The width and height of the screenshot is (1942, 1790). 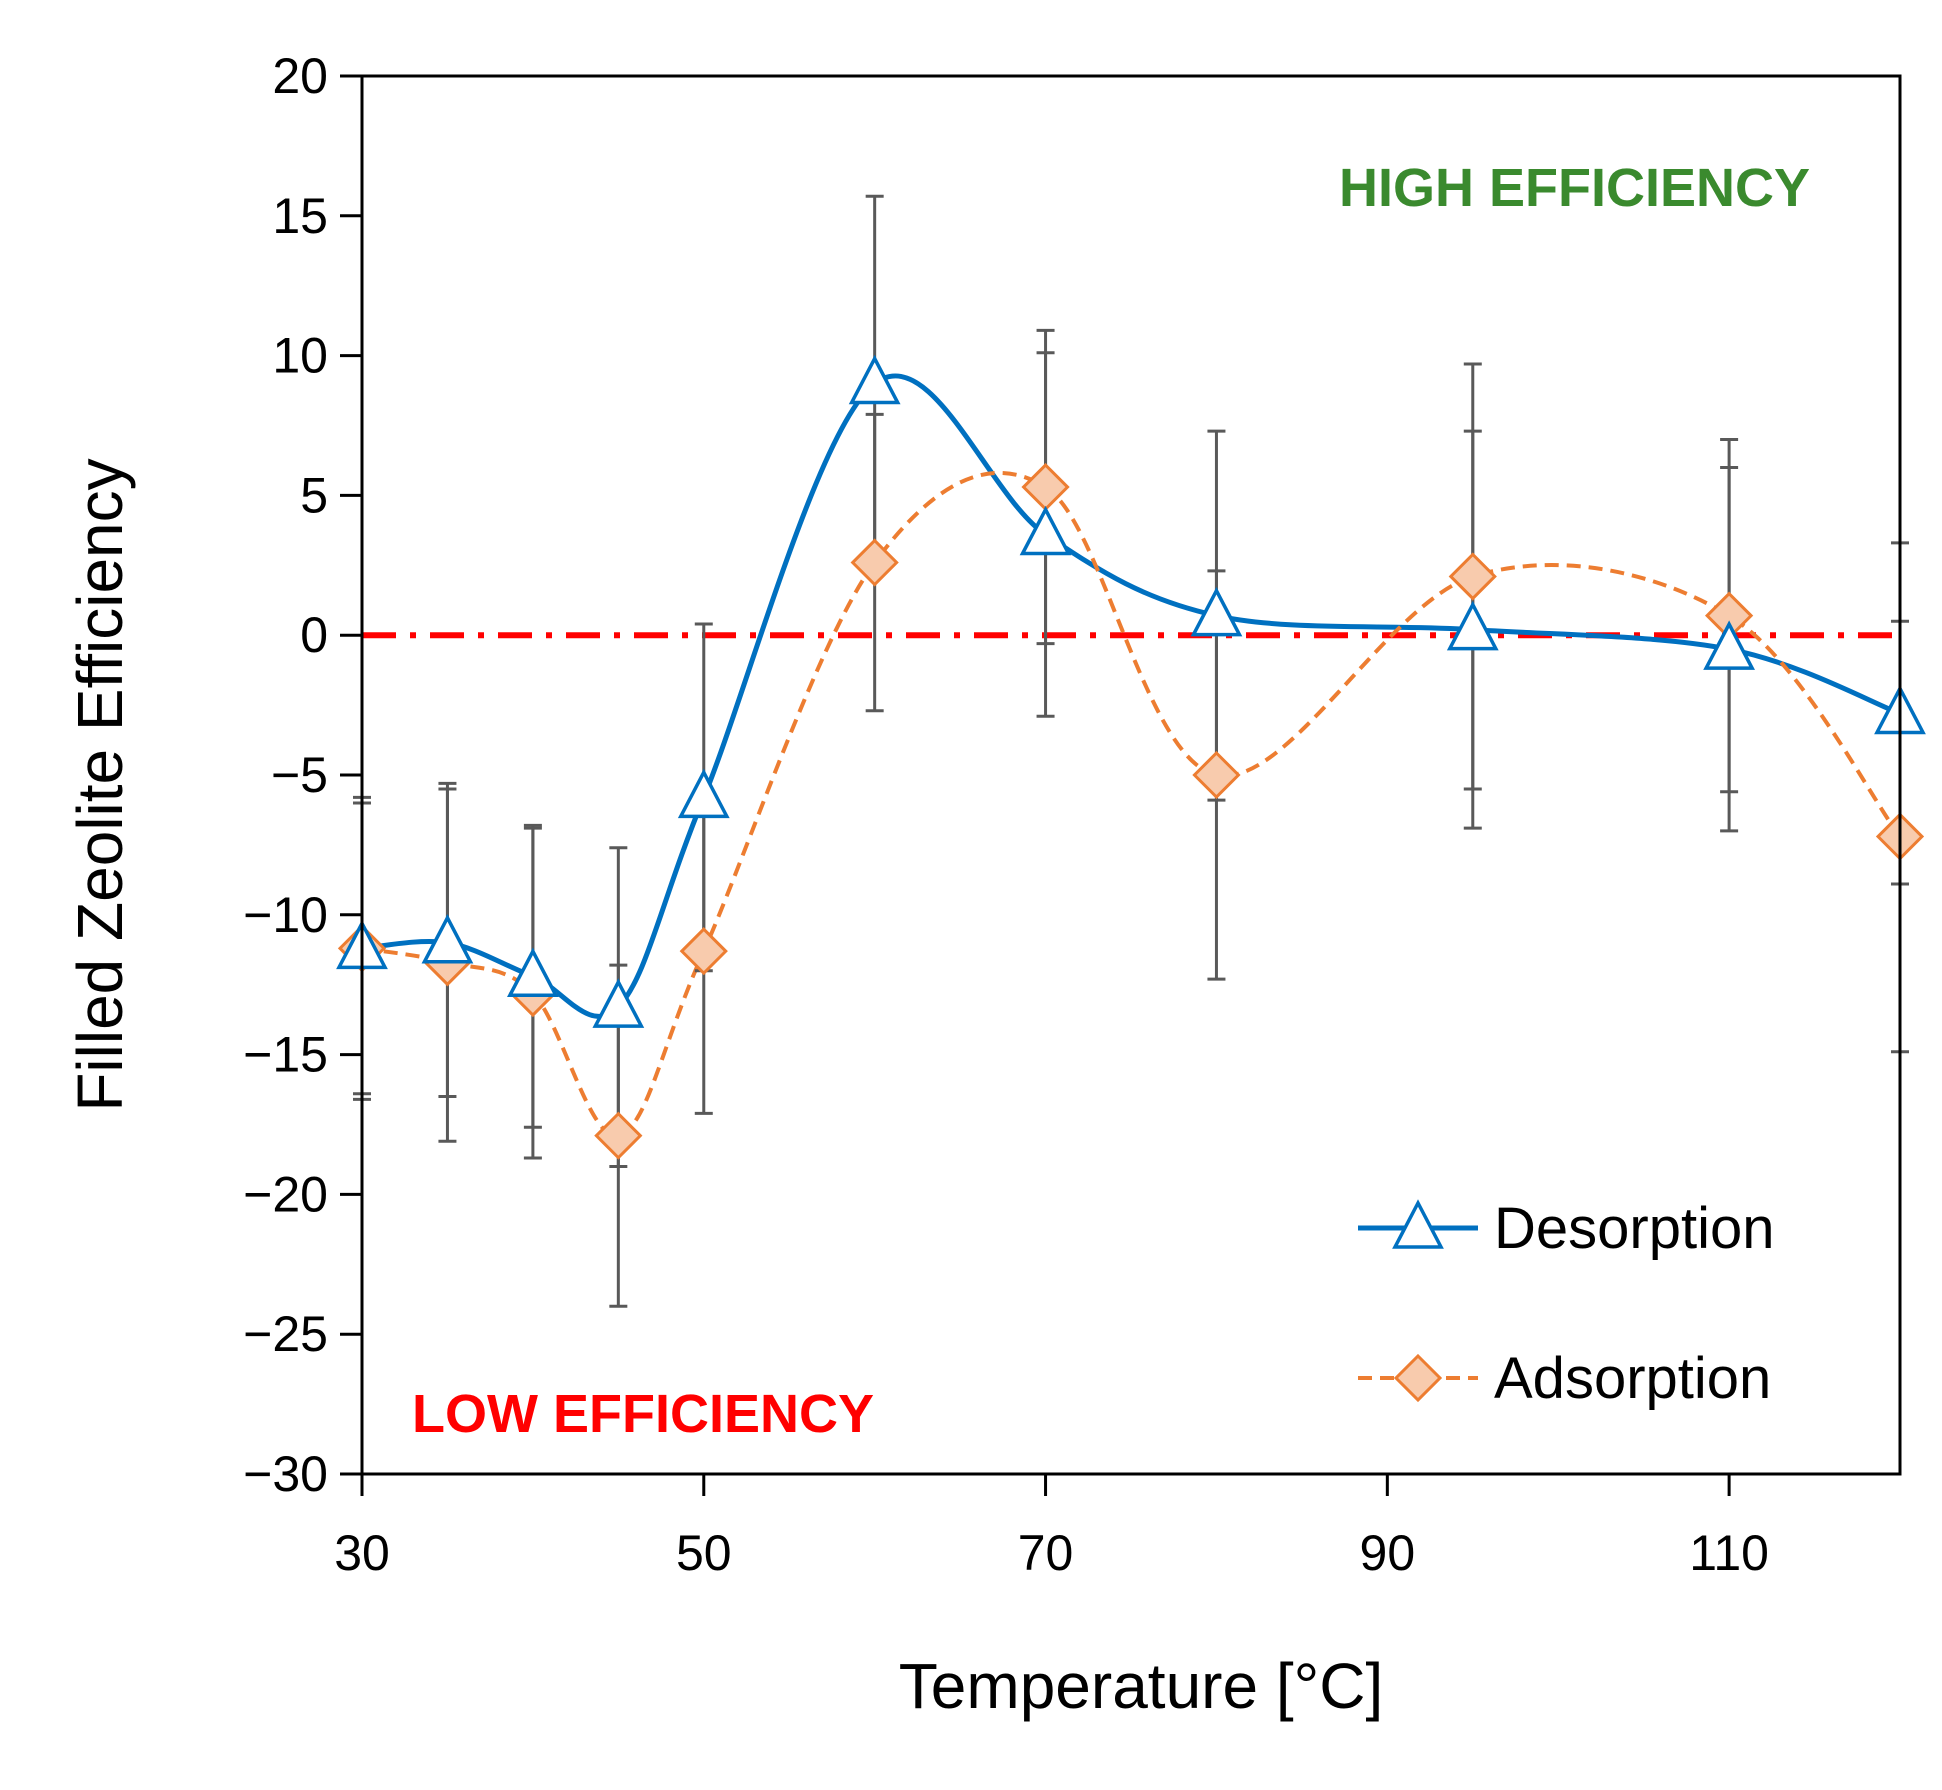 What do you see at coordinates (285, 1474) in the screenshot?
I see `y-tick-label: −30` at bounding box center [285, 1474].